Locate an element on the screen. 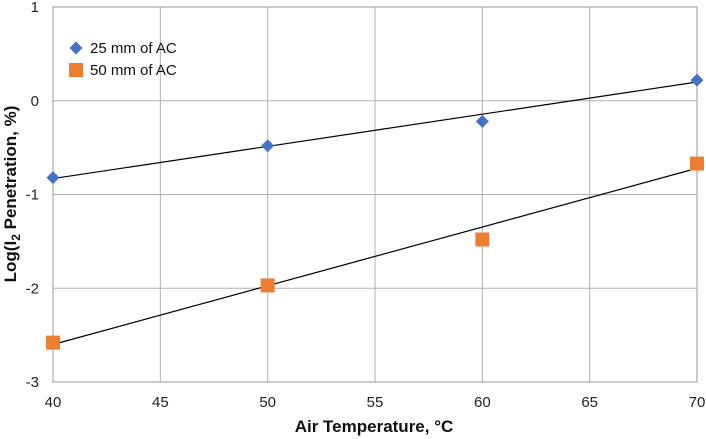 The image size is (706, 439). x-tick-label: 40 is located at coordinates (53, 402).